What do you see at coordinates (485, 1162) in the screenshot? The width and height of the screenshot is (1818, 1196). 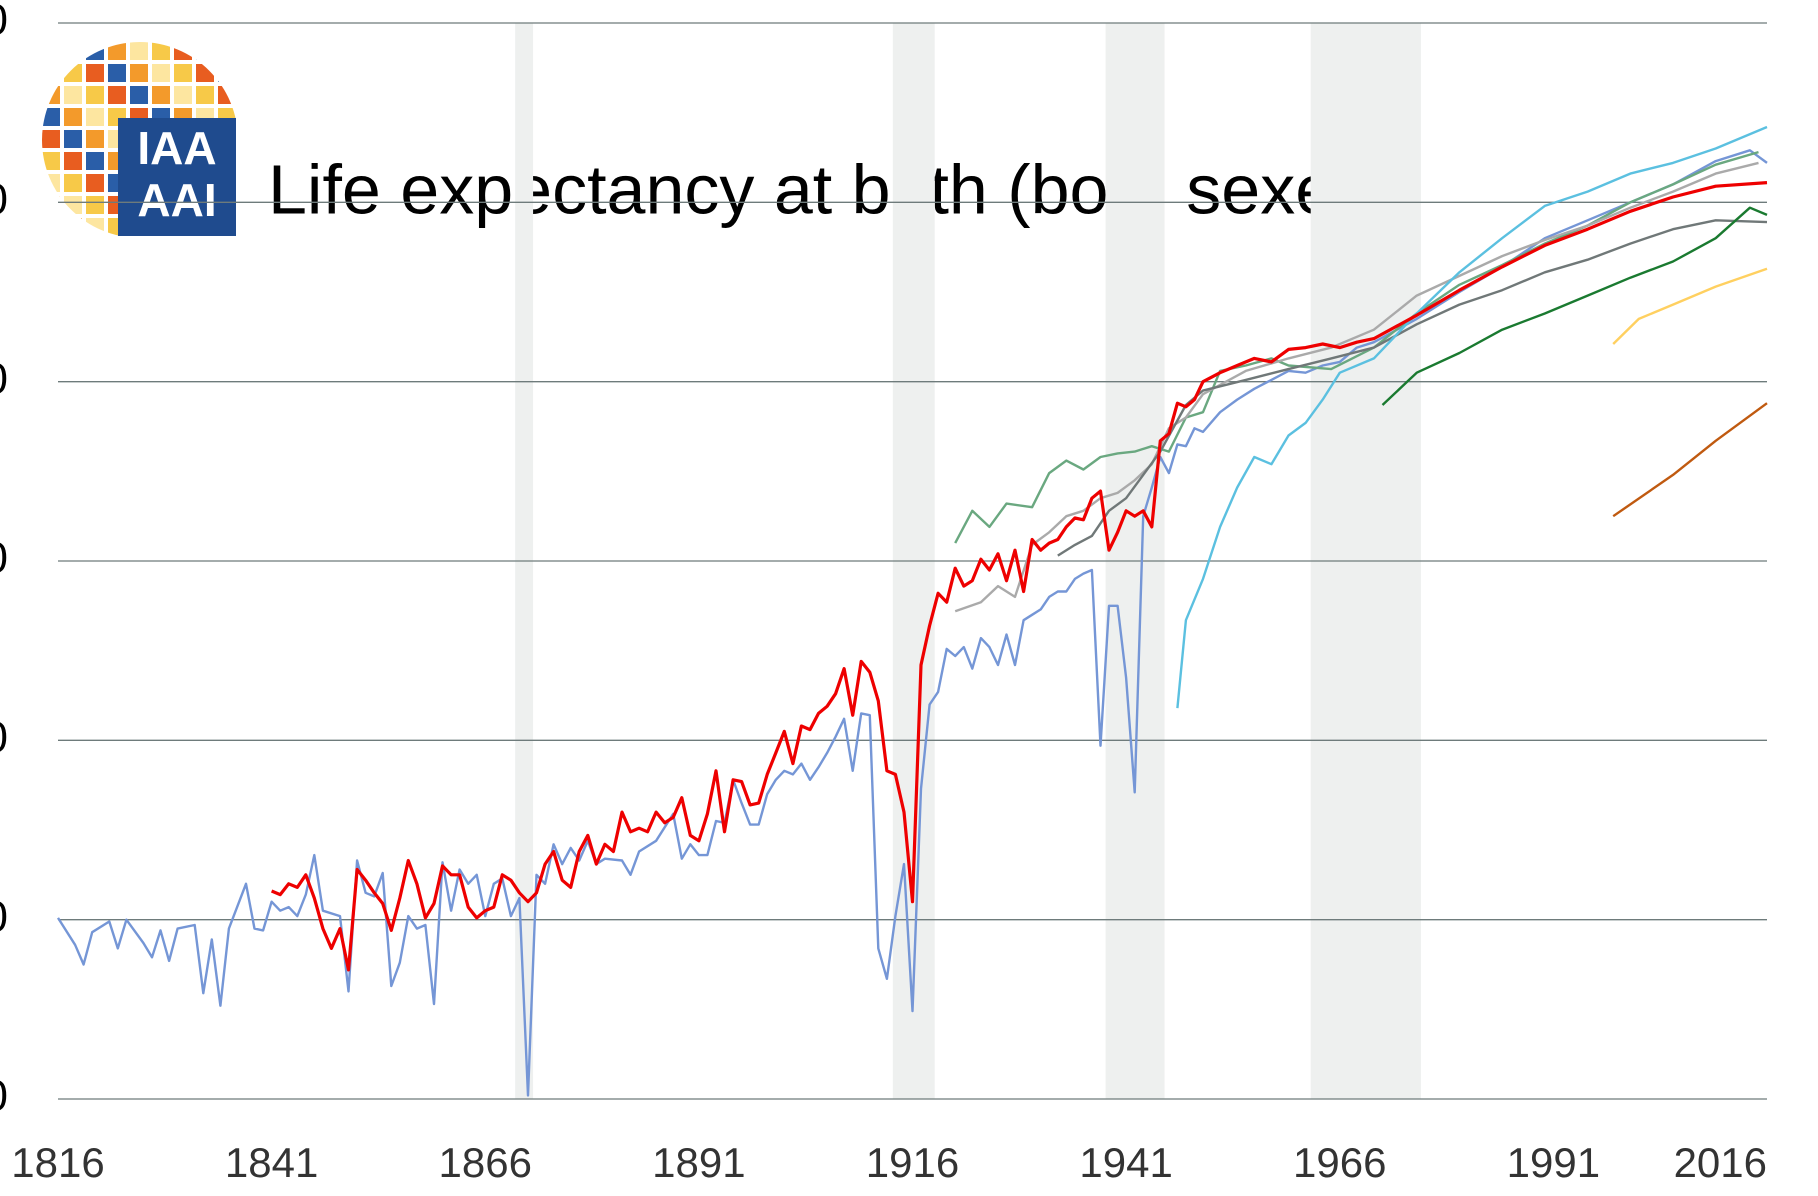 I see `x-tick-label: 1866` at bounding box center [485, 1162].